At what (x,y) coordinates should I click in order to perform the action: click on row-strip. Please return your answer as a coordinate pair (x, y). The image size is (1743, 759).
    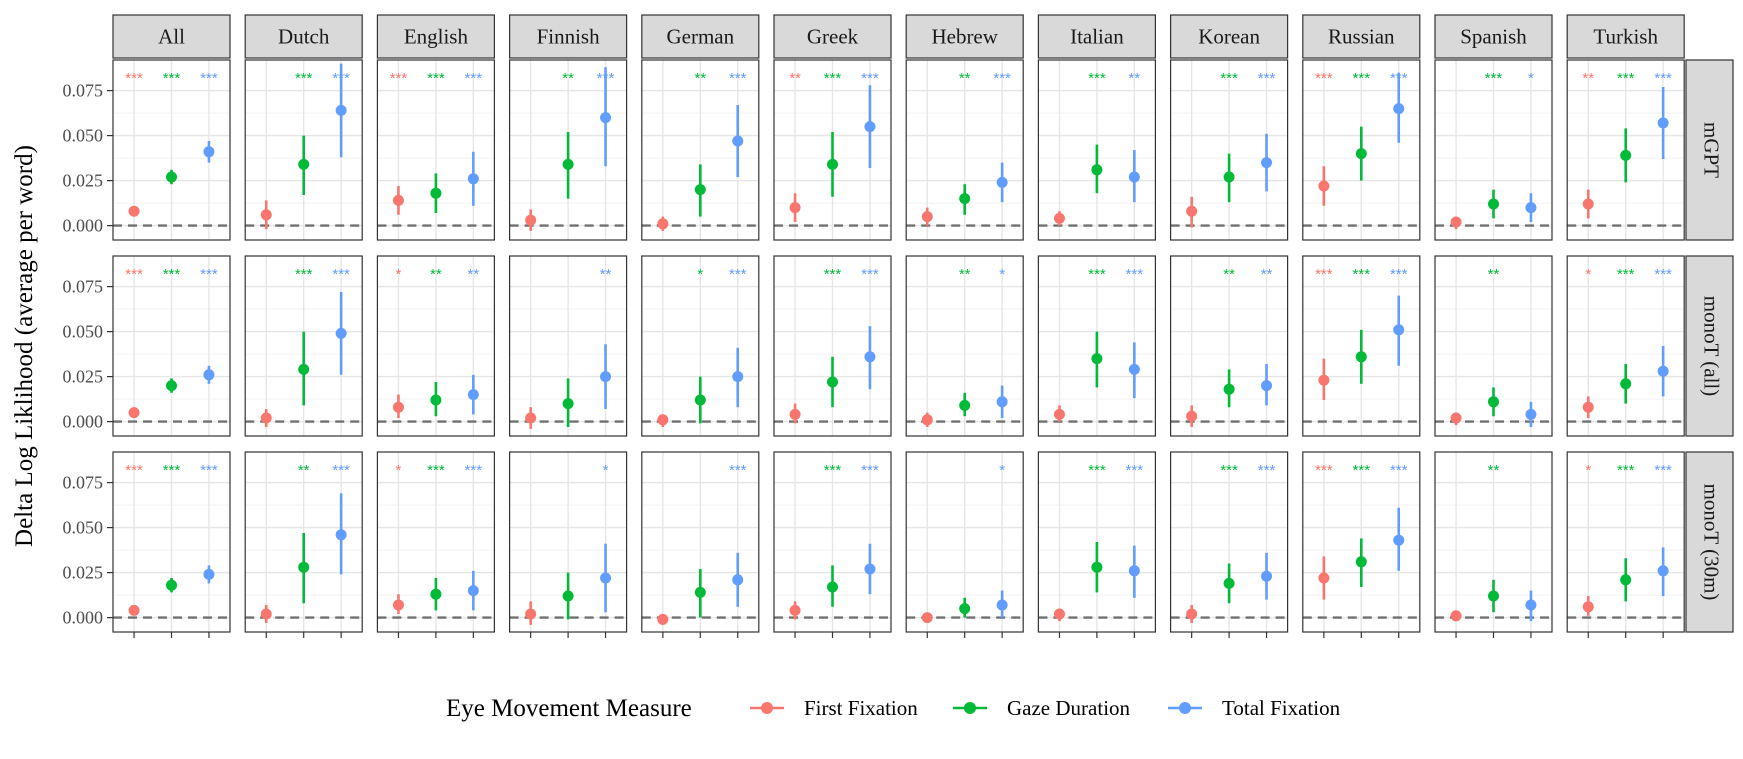
    Looking at the image, I should click on (1709, 542).